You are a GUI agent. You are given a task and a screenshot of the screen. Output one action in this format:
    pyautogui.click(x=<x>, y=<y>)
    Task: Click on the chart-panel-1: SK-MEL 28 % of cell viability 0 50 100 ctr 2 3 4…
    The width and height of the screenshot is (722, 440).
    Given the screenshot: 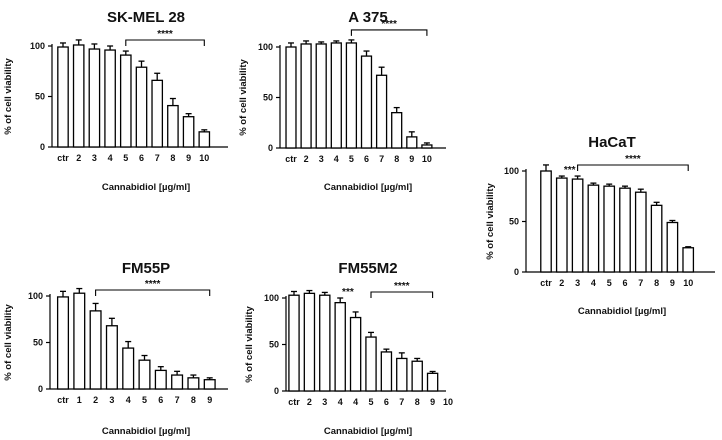 What is the action you would take?
    pyautogui.click(x=115, y=101)
    